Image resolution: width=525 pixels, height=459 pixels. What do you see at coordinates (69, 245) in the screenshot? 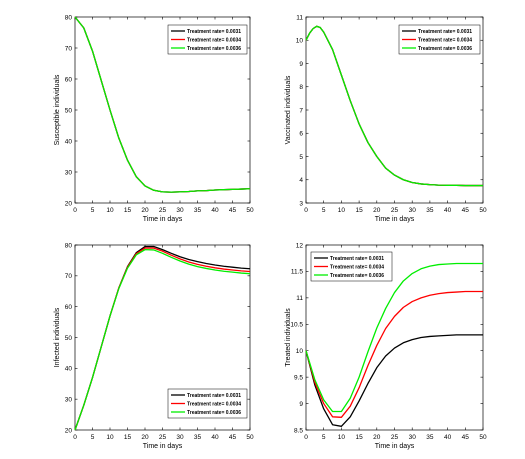
I see `y-tick-label: 80` at bounding box center [69, 245].